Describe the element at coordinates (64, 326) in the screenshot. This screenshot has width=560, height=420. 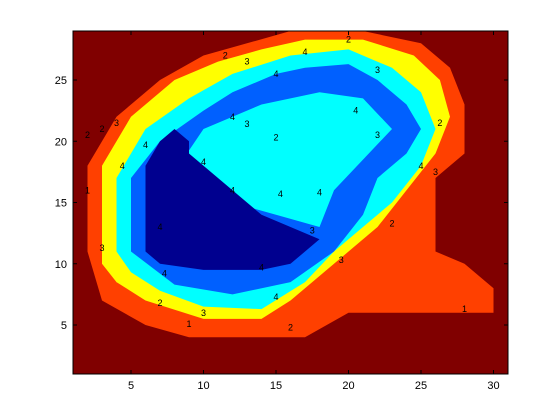
I see `y-tick-label: 5` at that location.